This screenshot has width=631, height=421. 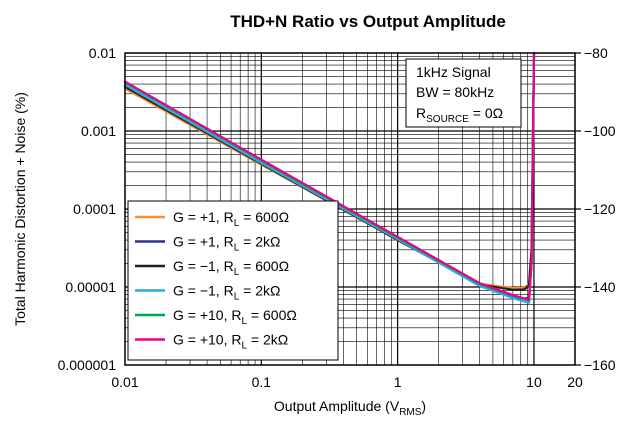 What do you see at coordinates (534, 382) in the screenshot?
I see `x-tick-label: 10` at bounding box center [534, 382].